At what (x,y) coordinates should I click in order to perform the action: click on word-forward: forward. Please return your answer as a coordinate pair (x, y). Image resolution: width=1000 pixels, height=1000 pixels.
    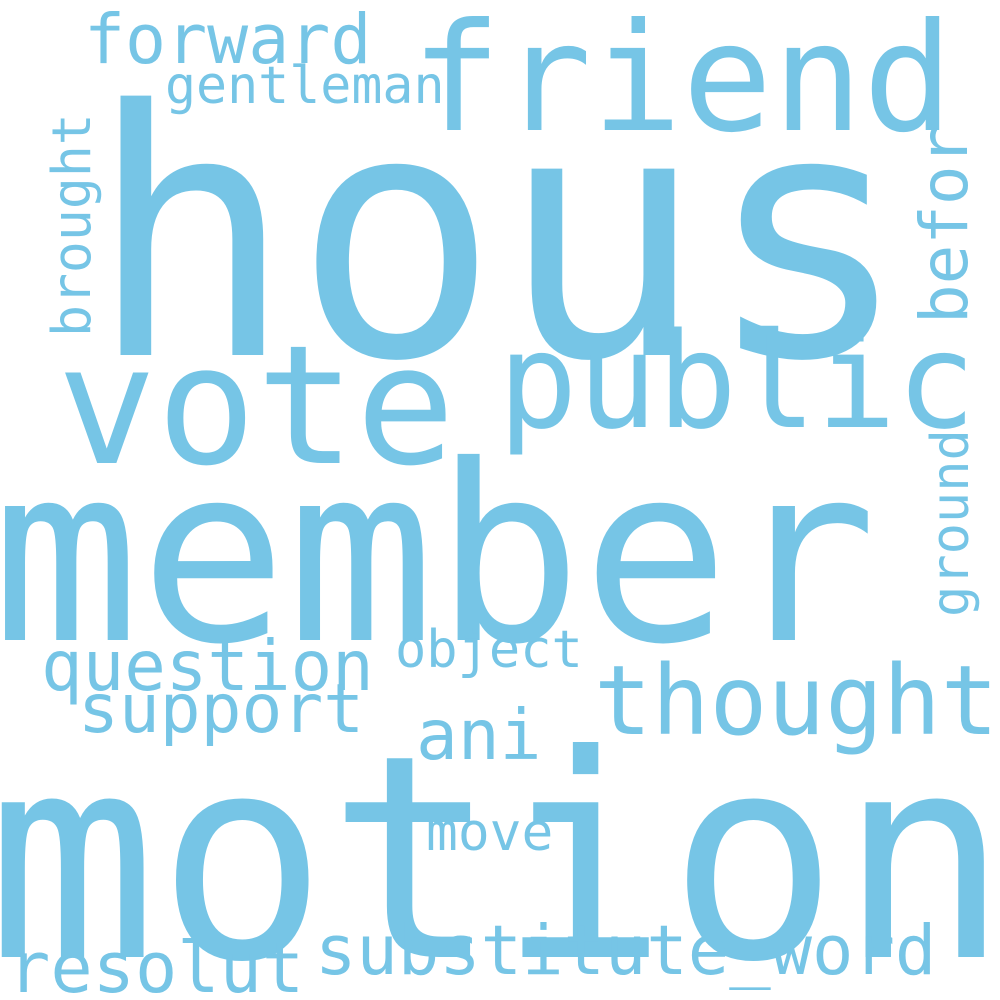
    Looking at the image, I should click on (228, 41).